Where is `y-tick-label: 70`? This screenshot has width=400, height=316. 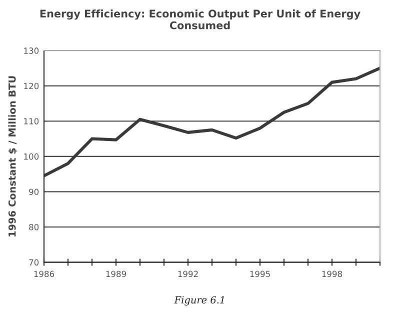
y-tick-label: 70 is located at coordinates (34, 262).